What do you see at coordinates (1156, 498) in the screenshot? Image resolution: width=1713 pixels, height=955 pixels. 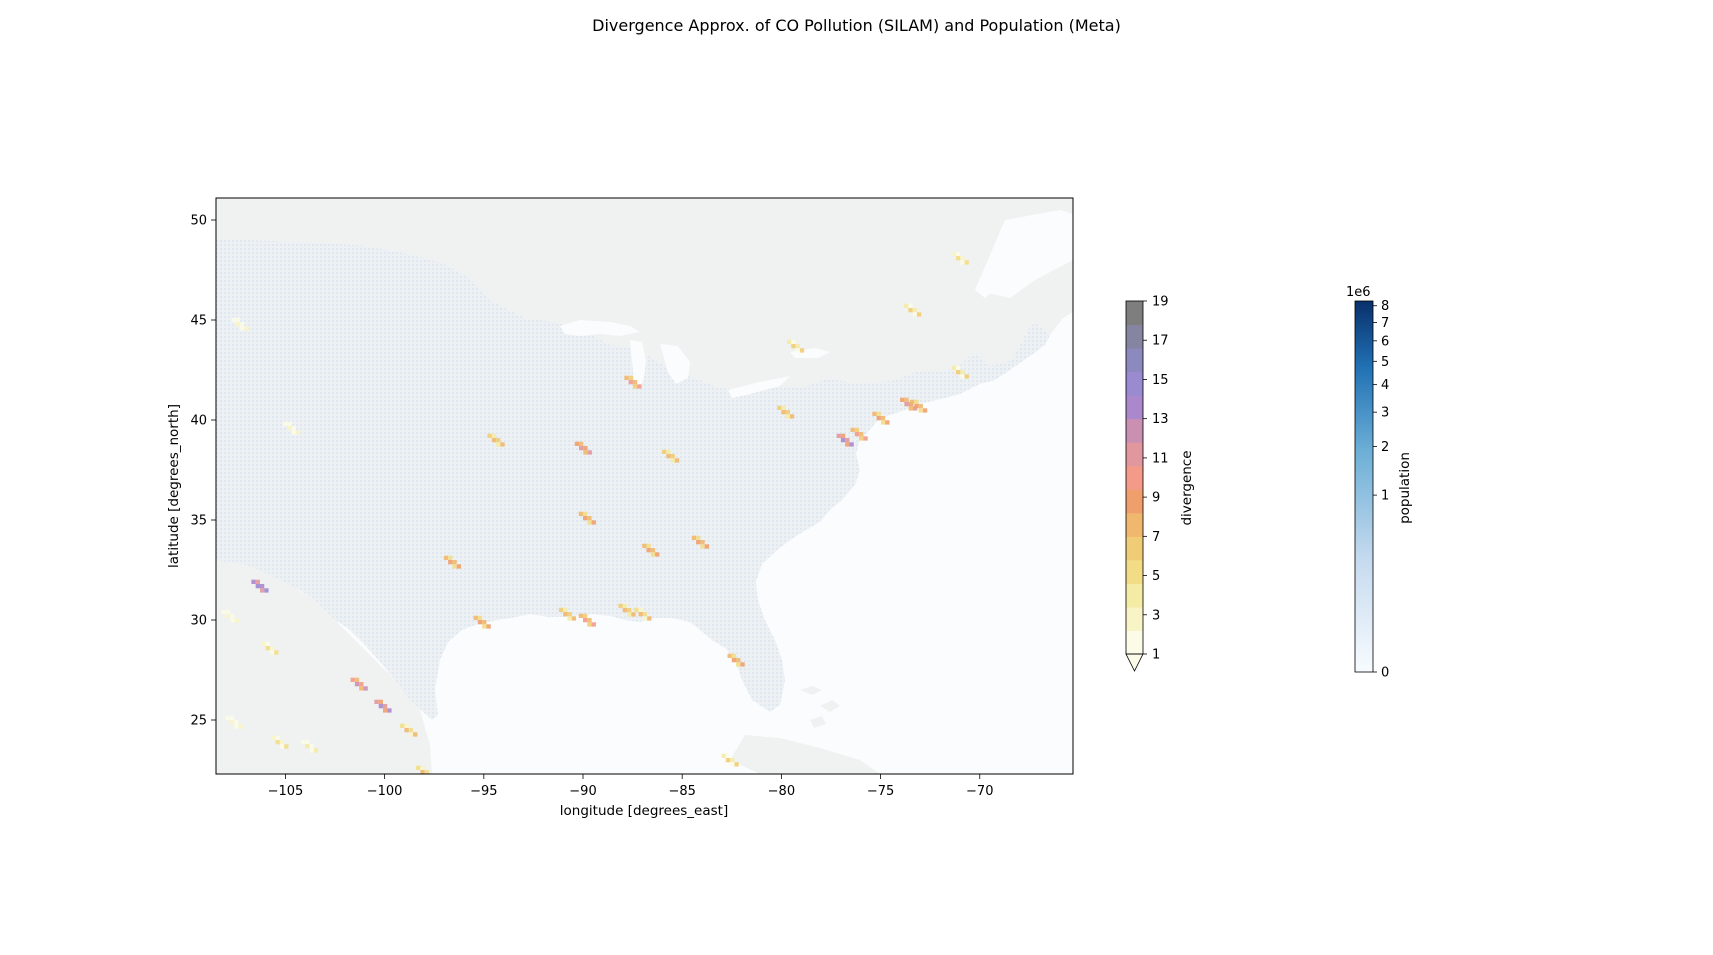 I see `divergence-tick-label: 9` at bounding box center [1156, 498].